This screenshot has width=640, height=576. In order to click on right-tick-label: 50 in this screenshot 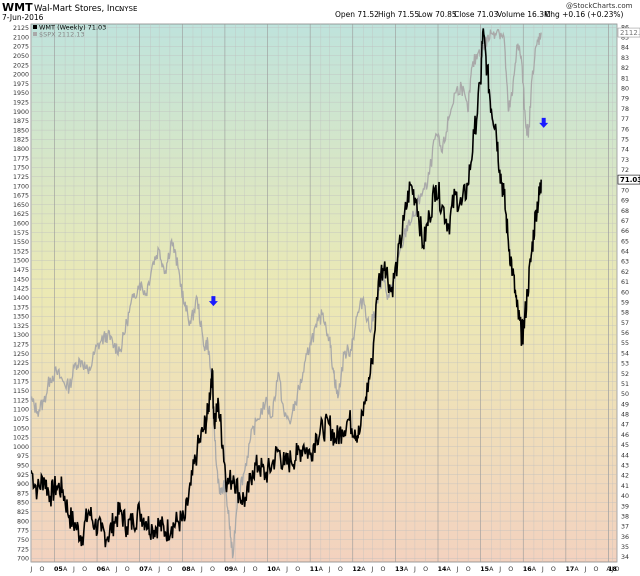, I will do `click(625, 394)`.